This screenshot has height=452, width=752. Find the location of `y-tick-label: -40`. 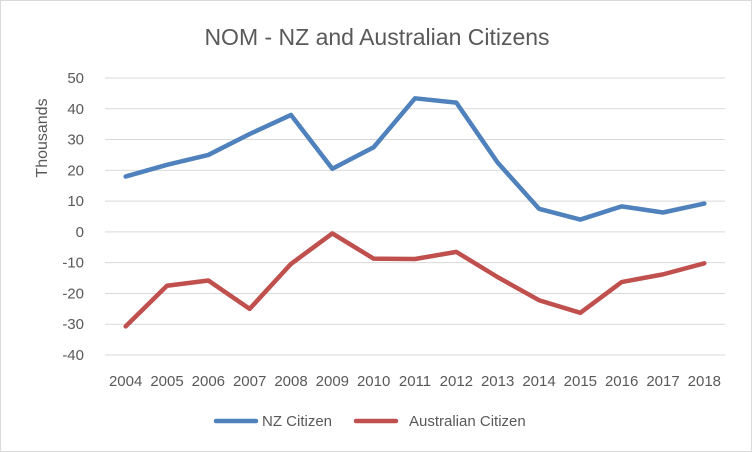

y-tick-label: -40 is located at coordinates (73, 355).